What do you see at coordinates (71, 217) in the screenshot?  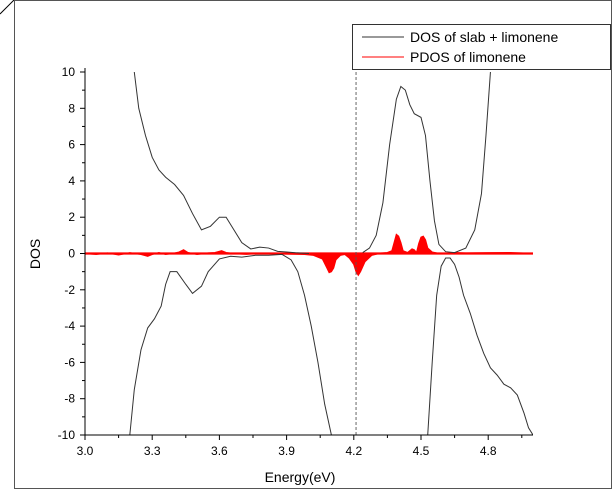 I see `y-tick-label: 2` at bounding box center [71, 217].